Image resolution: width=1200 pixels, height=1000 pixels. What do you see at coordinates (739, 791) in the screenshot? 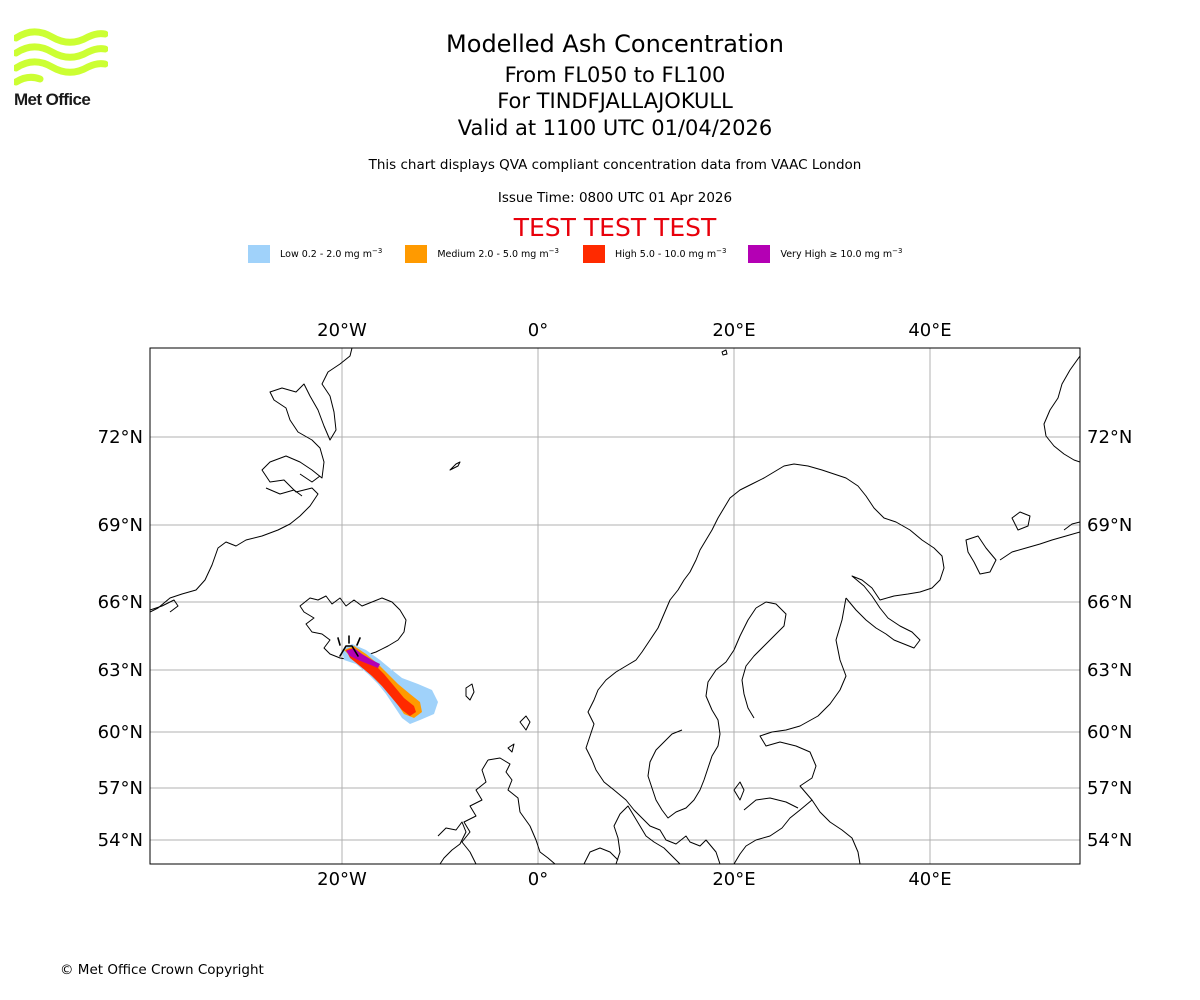
I see `gotland` at bounding box center [739, 791].